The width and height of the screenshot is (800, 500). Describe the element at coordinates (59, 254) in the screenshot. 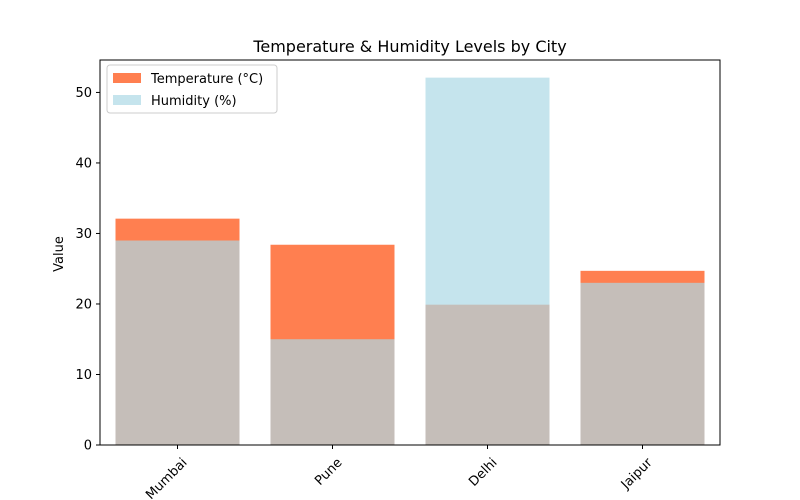

I see `y-axis-label: Value` at that location.